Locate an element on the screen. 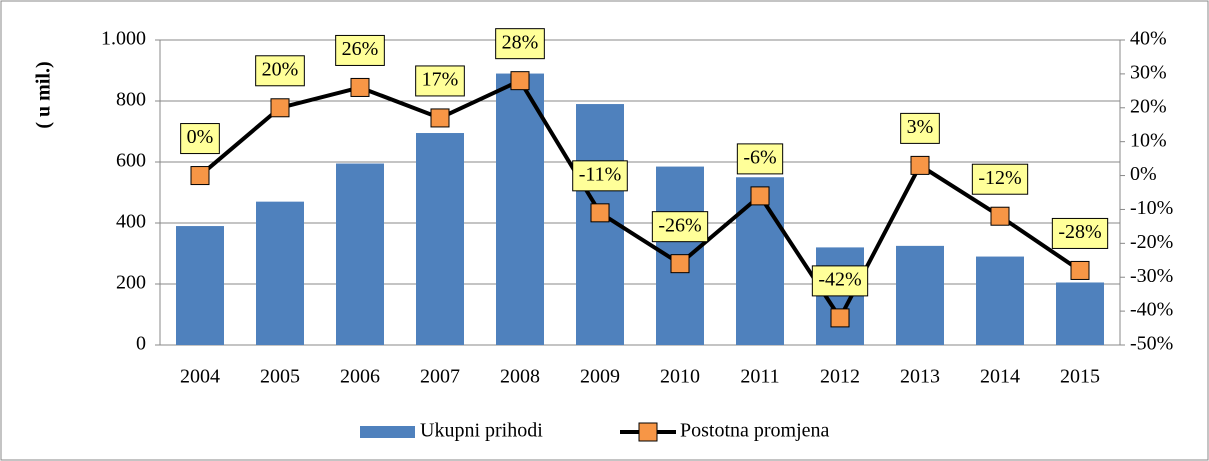 The image size is (1209, 461). x-tick-label: 2007 is located at coordinates (440, 377).